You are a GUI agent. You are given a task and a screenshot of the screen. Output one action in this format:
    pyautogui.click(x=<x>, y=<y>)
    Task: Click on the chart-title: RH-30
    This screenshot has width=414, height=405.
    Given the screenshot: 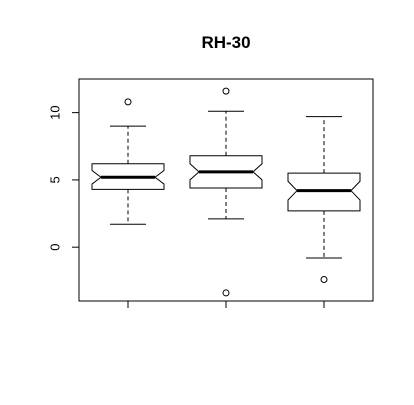 What is the action you would take?
    pyautogui.click(x=225, y=42)
    